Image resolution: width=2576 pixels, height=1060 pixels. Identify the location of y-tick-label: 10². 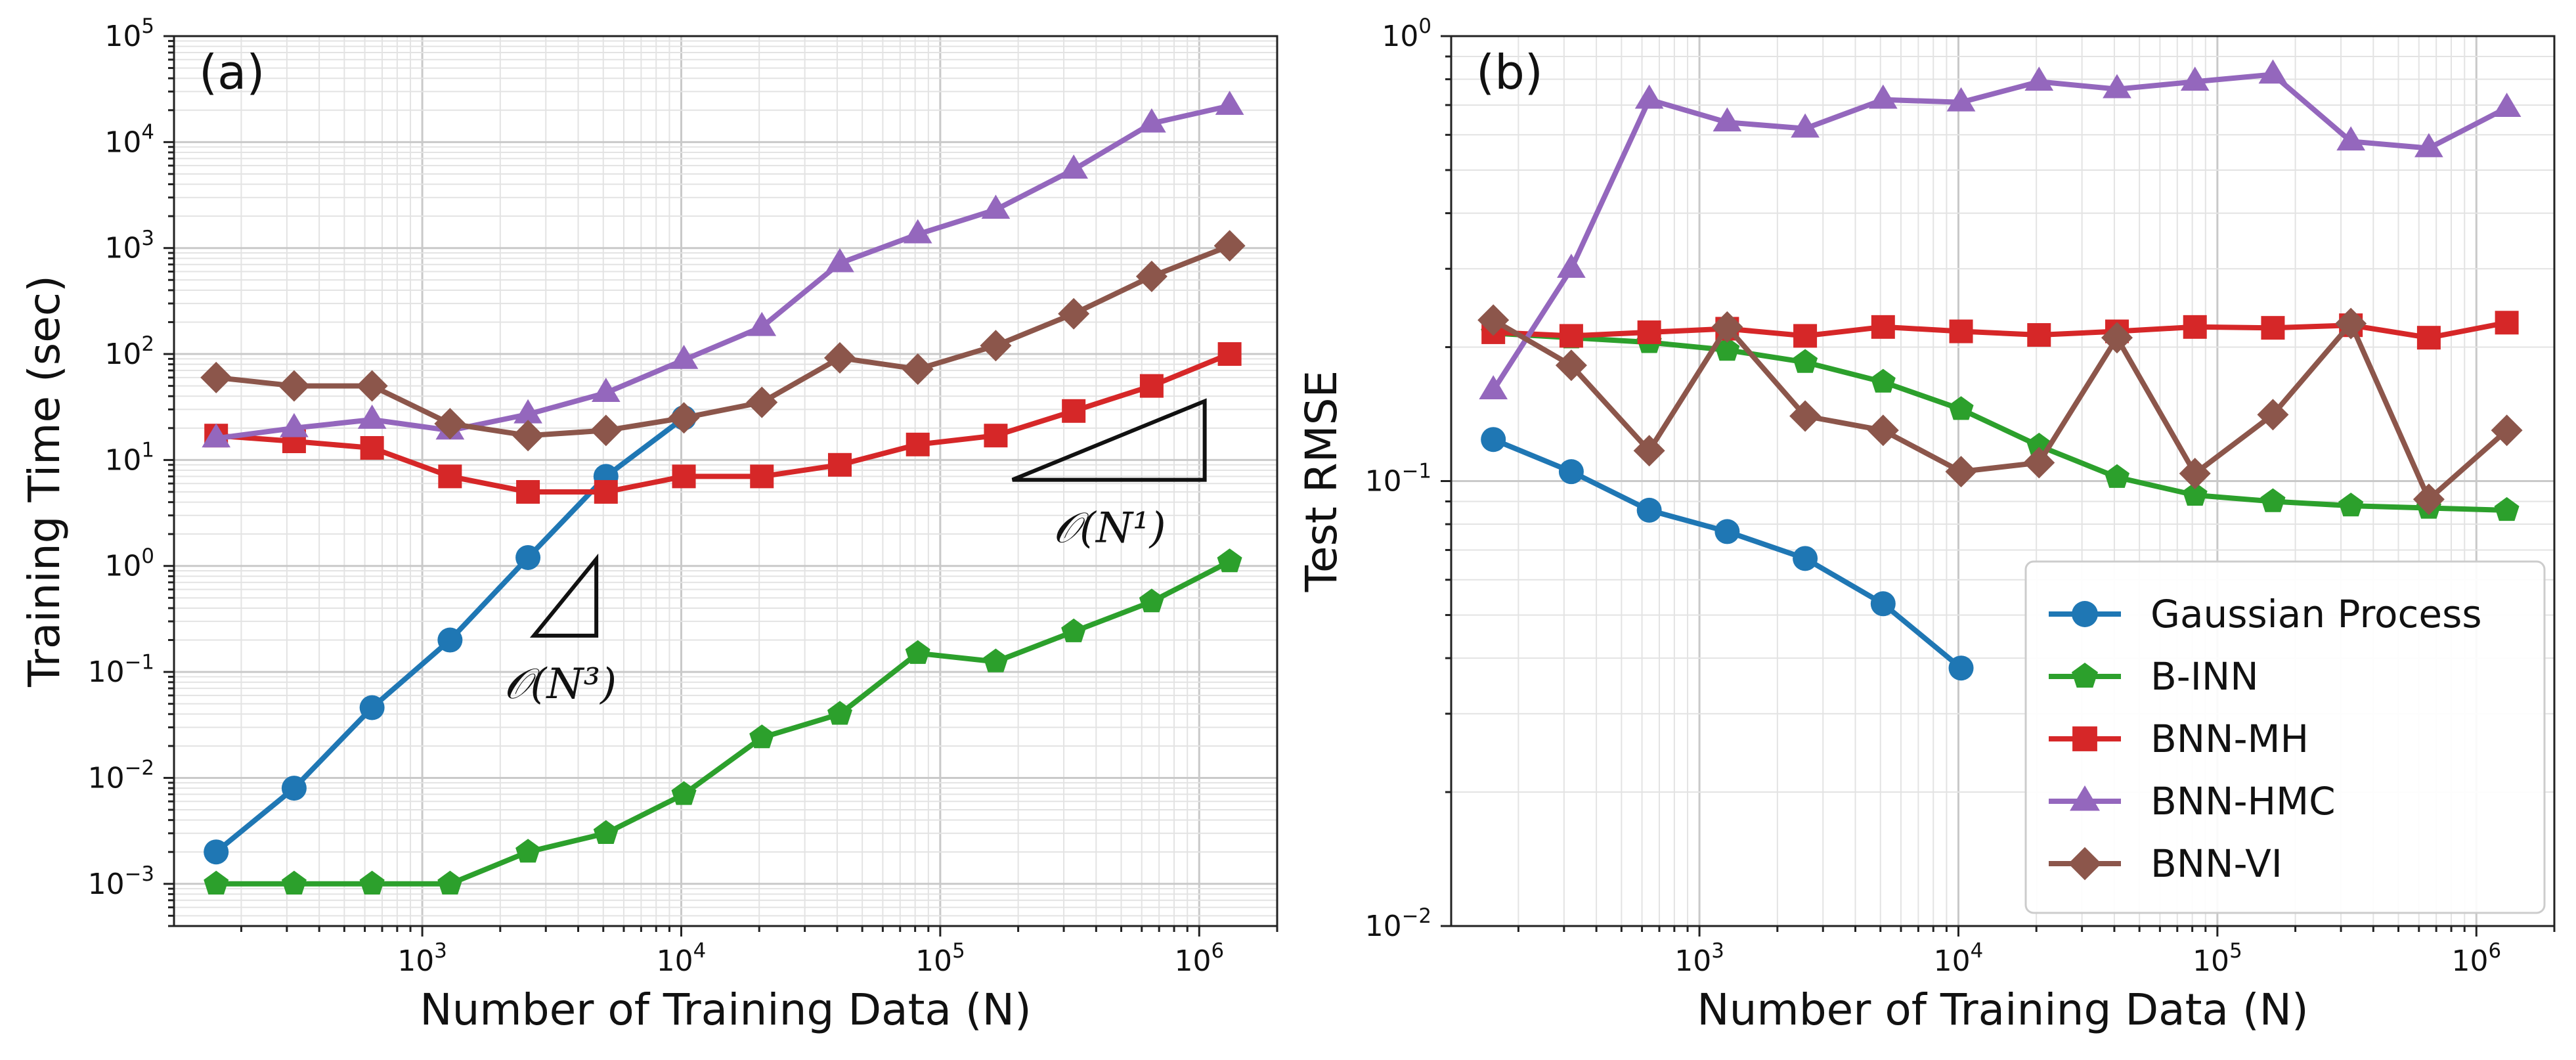
(129, 351).